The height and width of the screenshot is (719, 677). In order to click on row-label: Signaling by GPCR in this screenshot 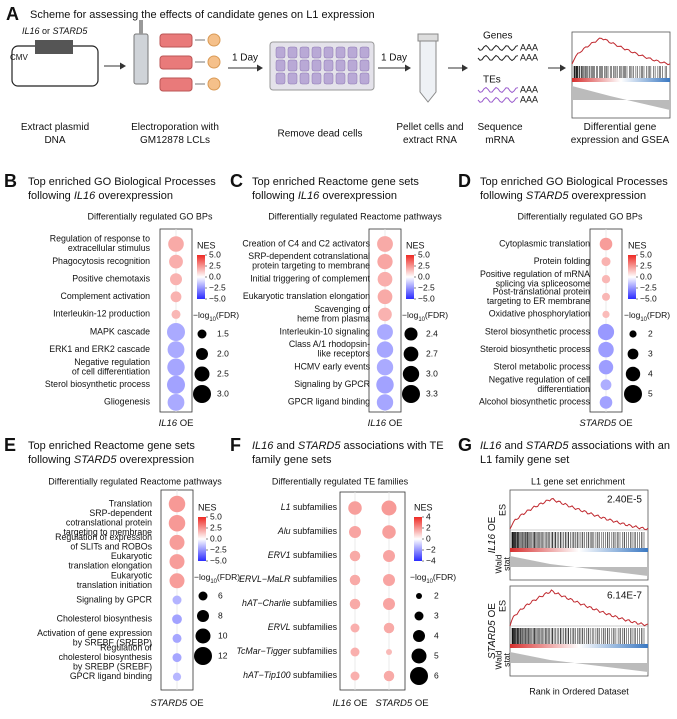, I will do `click(332, 384)`.